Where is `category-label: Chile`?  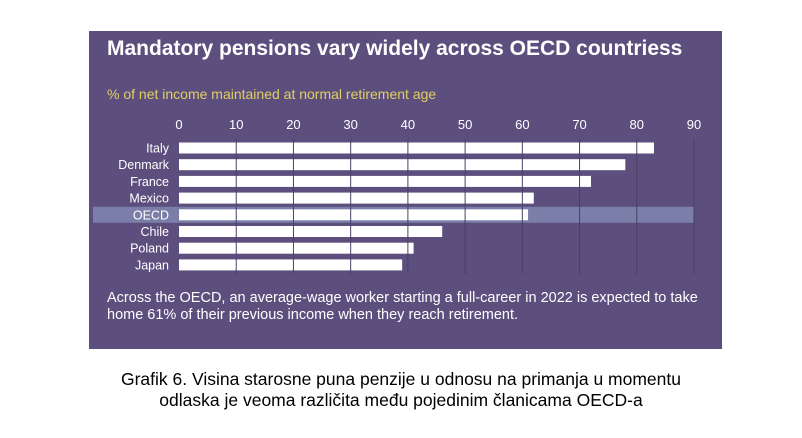
category-label: Chile is located at coordinates (155, 232).